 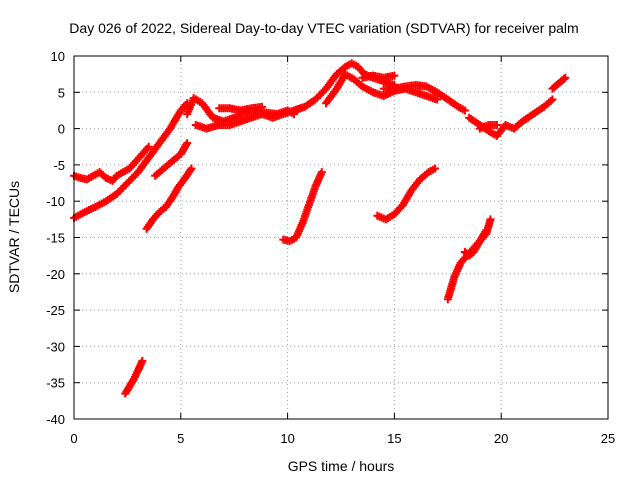 What do you see at coordinates (55, 383) in the screenshot?
I see `y-tick-label: -35` at bounding box center [55, 383].